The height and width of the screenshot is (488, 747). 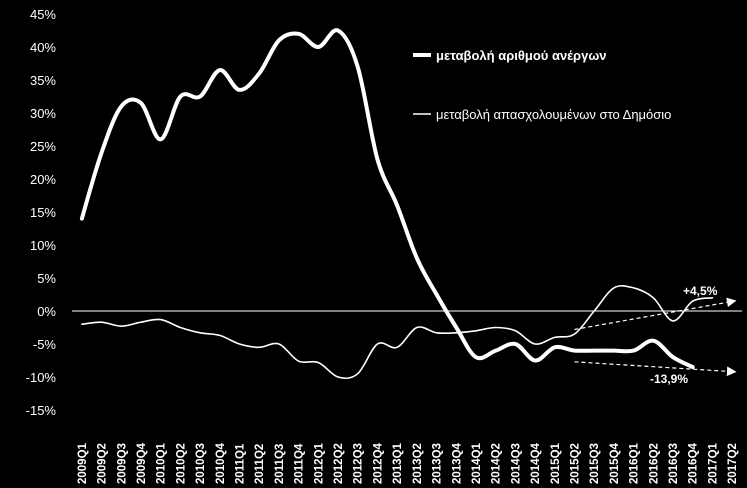 I want to click on x-tick-label: 2010Q3, so click(x=201, y=463).